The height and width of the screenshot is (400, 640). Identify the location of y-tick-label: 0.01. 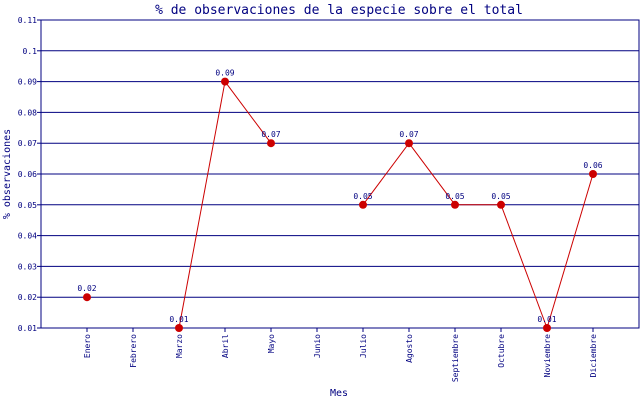
(27, 328).